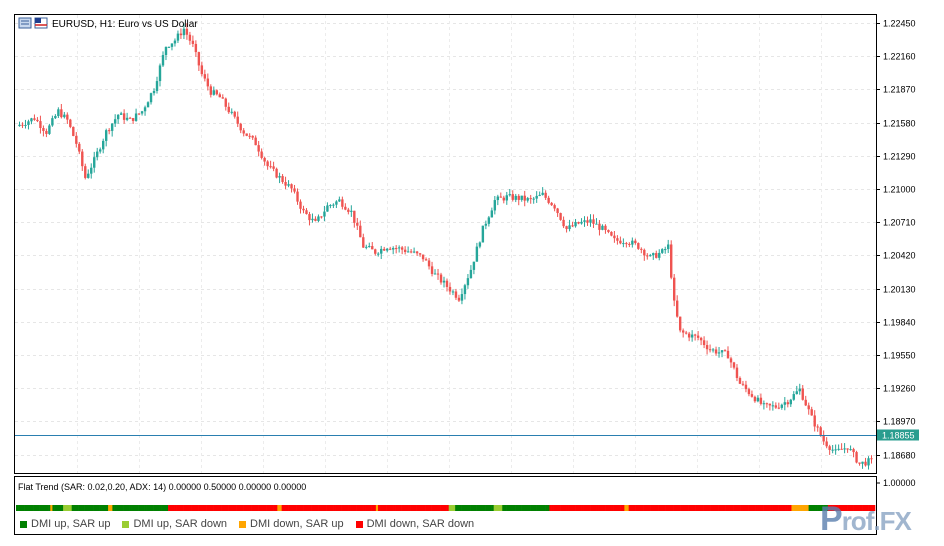 Image resolution: width=944 pixels, height=546 pixels. What do you see at coordinates (899, 456) in the screenshot?
I see `price-tick-label: 1.18680` at bounding box center [899, 456].